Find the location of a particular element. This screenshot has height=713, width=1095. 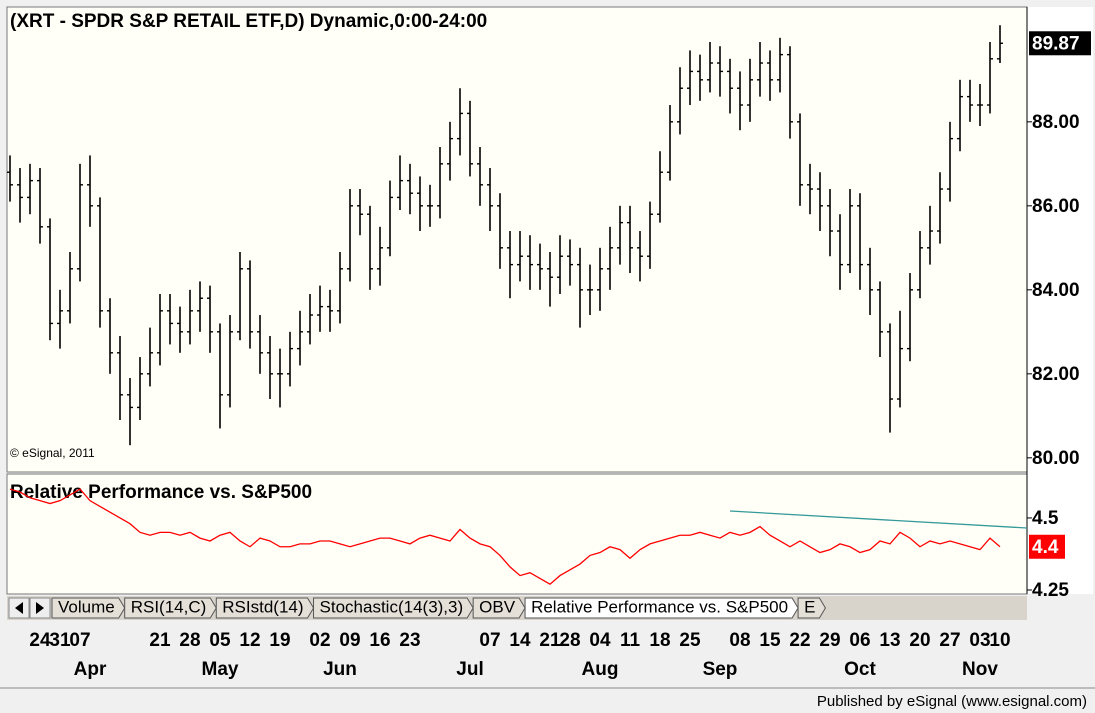

copyright: © eSignal, 2011 is located at coordinates (52, 453).